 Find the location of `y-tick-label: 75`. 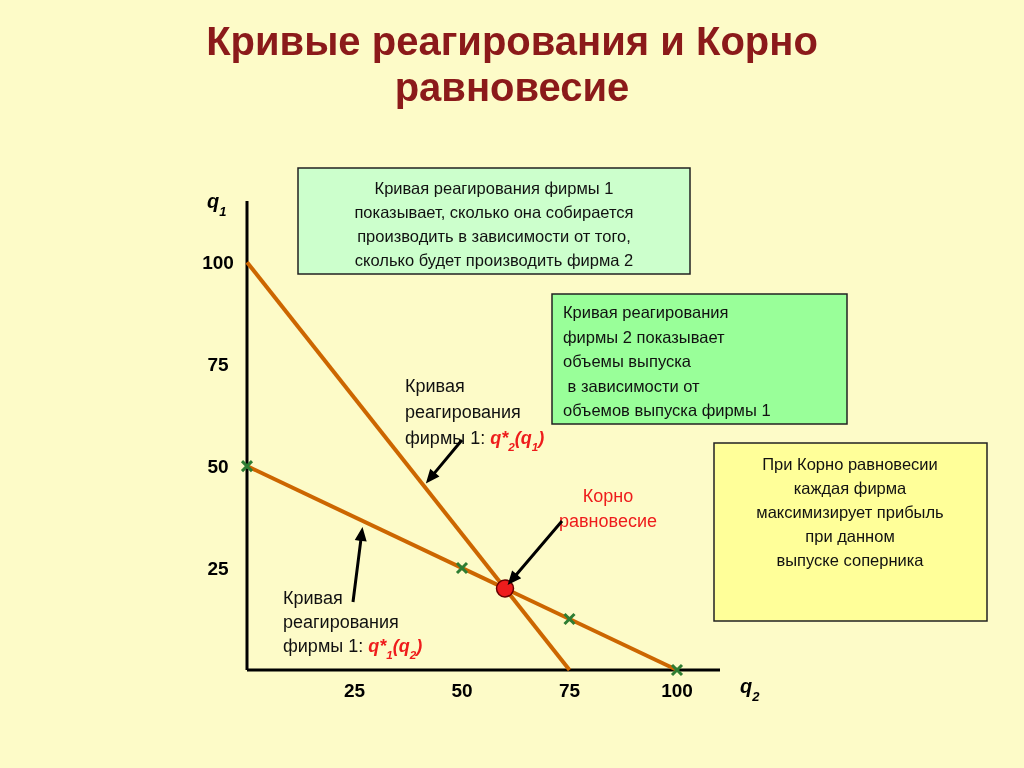

y-tick-label: 75 is located at coordinates (218, 365).